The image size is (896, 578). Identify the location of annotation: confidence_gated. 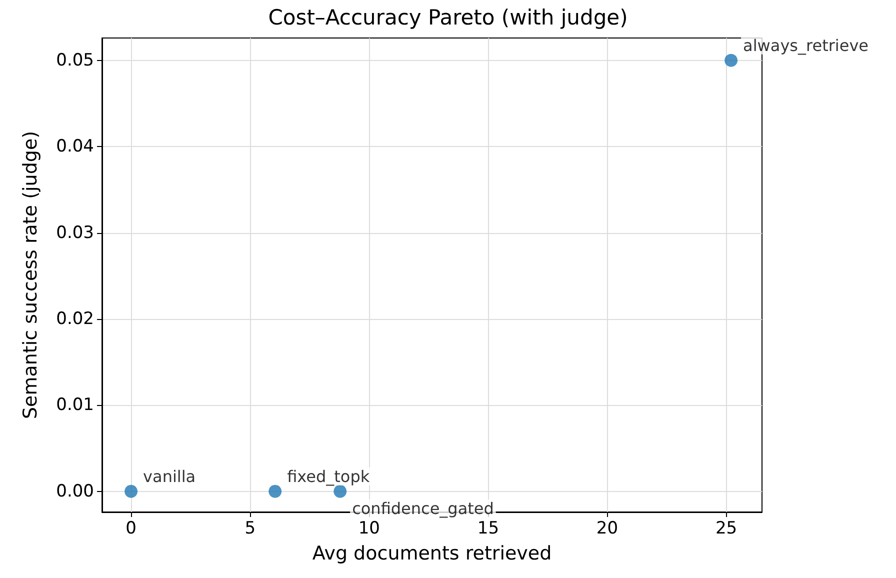
(423, 508).